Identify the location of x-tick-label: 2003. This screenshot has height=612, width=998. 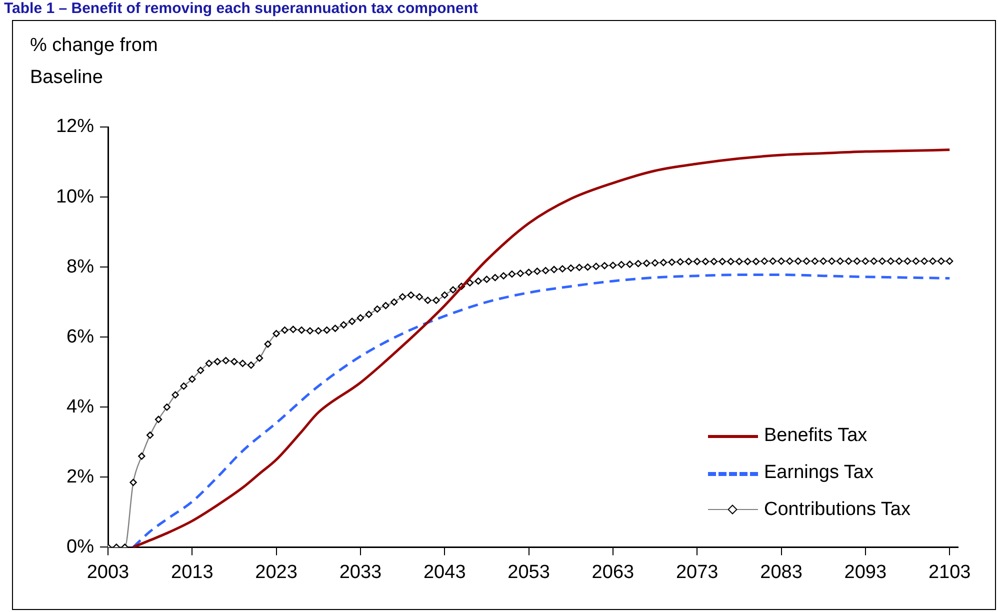
(108, 572).